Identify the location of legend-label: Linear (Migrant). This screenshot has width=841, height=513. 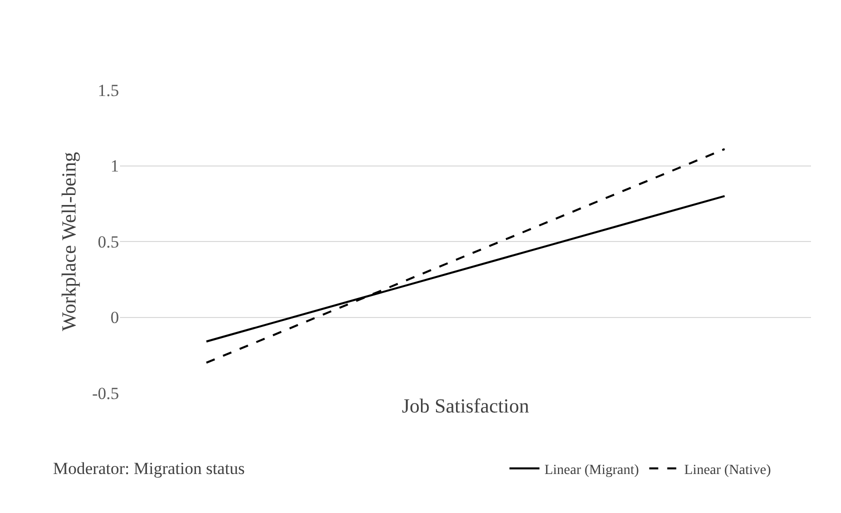
(592, 470).